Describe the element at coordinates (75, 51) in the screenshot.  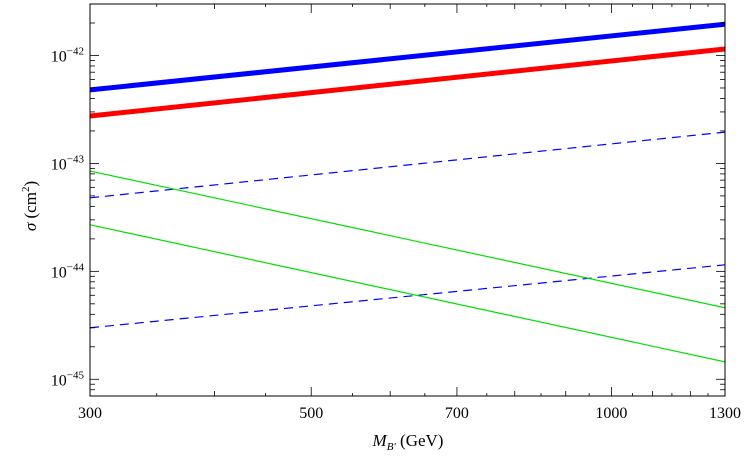
I see `y-tick-label-exponent: −42` at that location.